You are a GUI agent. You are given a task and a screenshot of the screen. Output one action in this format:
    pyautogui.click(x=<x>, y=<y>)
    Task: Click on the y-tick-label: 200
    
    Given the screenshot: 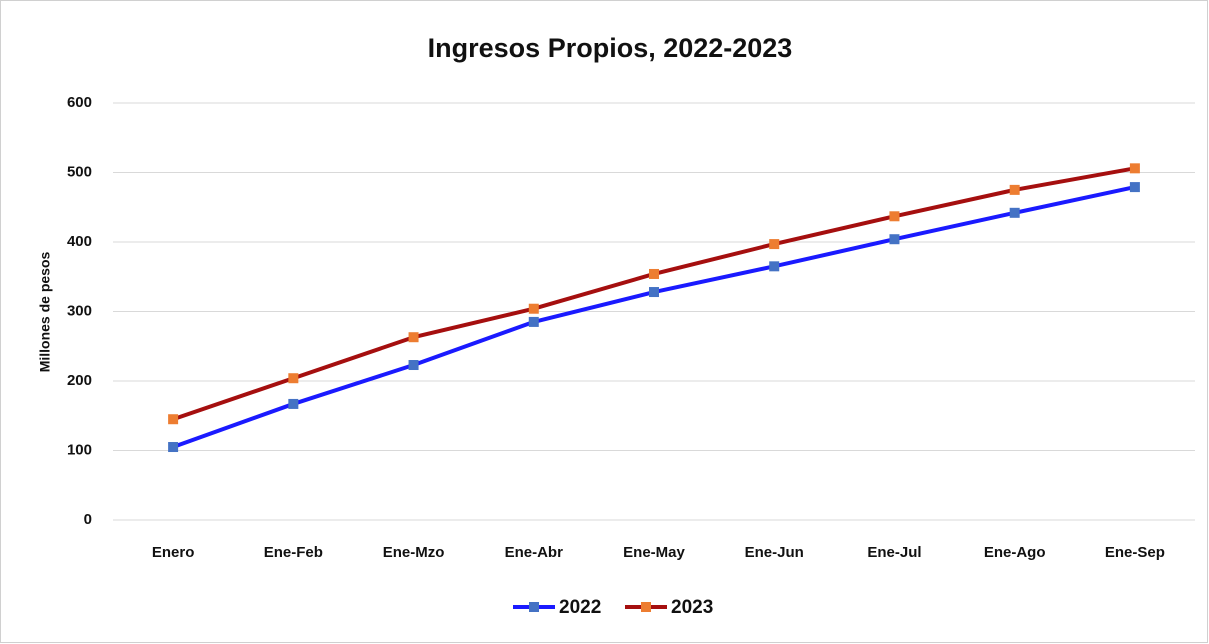 What is the action you would take?
    pyautogui.click(x=79, y=380)
    